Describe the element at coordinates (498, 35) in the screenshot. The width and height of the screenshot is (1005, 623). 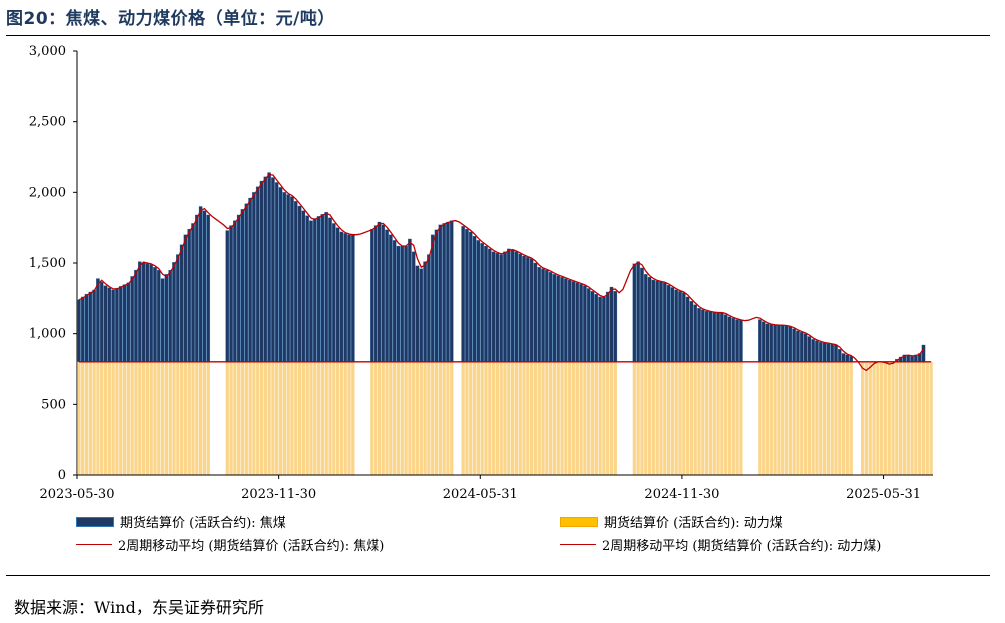
I see `top-rule` at that location.